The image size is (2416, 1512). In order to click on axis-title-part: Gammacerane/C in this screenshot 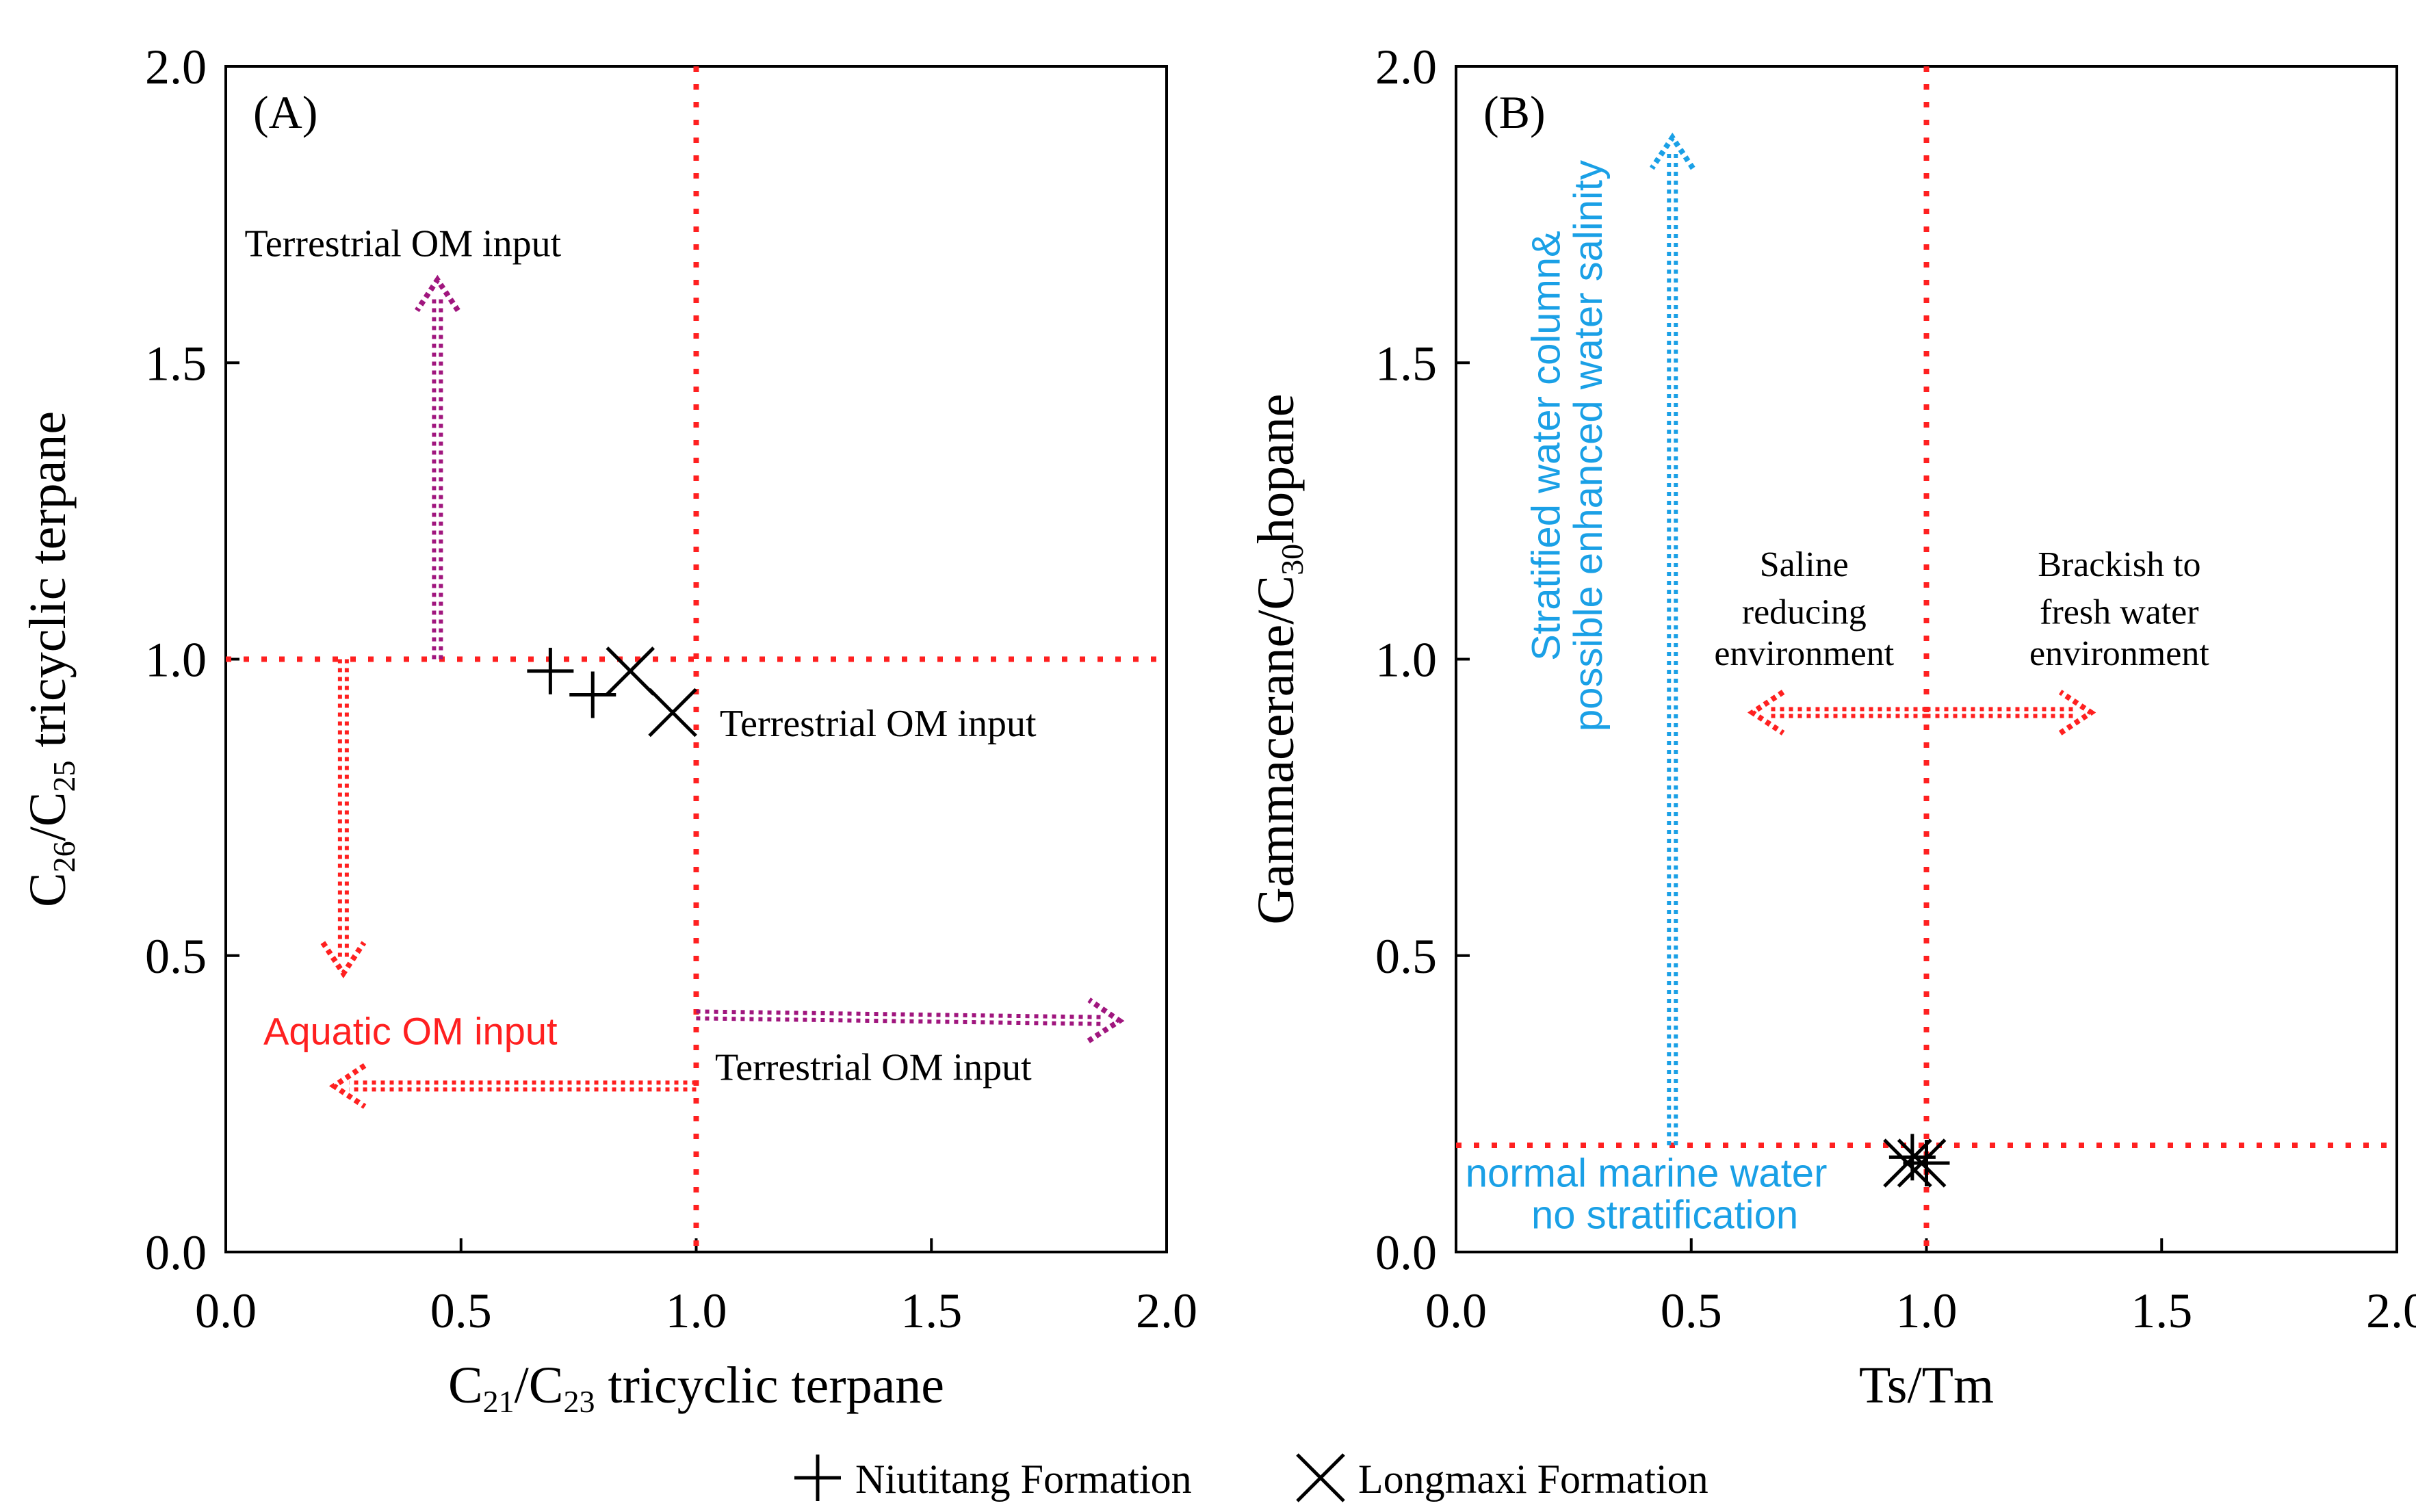, I will do `click(1276, 750)`.